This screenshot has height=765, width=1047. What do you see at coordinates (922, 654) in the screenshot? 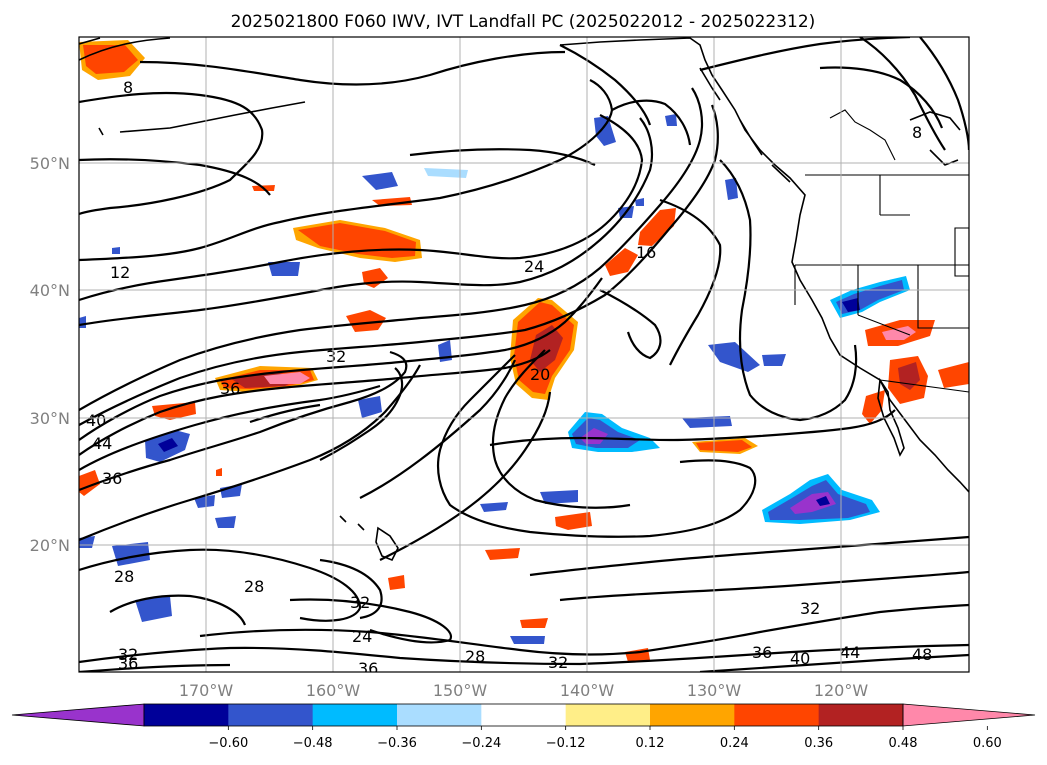
I see `contour-label: 48` at bounding box center [922, 654].